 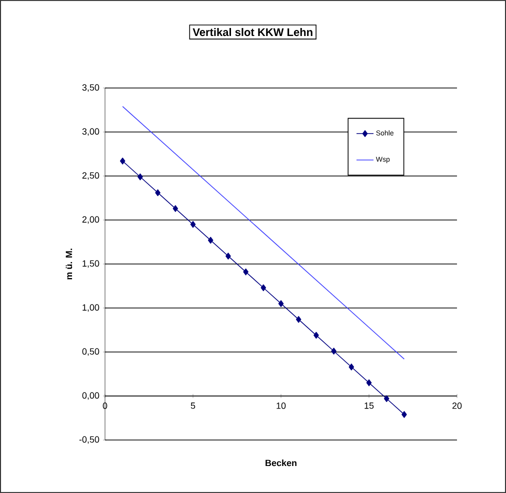 What do you see at coordinates (91, 352) in the screenshot?
I see `y-tick-label: 0,50` at bounding box center [91, 352].